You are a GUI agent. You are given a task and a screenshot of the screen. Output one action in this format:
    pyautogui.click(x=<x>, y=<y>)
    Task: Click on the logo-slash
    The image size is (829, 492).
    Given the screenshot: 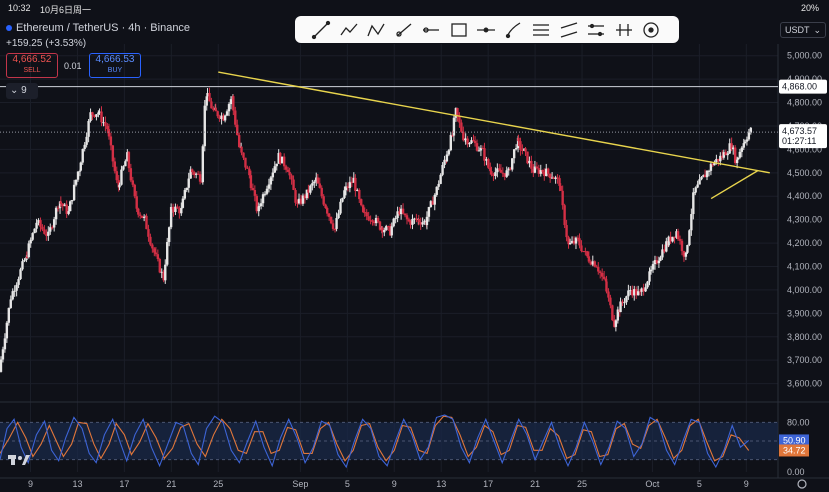 What is the action you would take?
    pyautogui.click(x=26, y=460)
    